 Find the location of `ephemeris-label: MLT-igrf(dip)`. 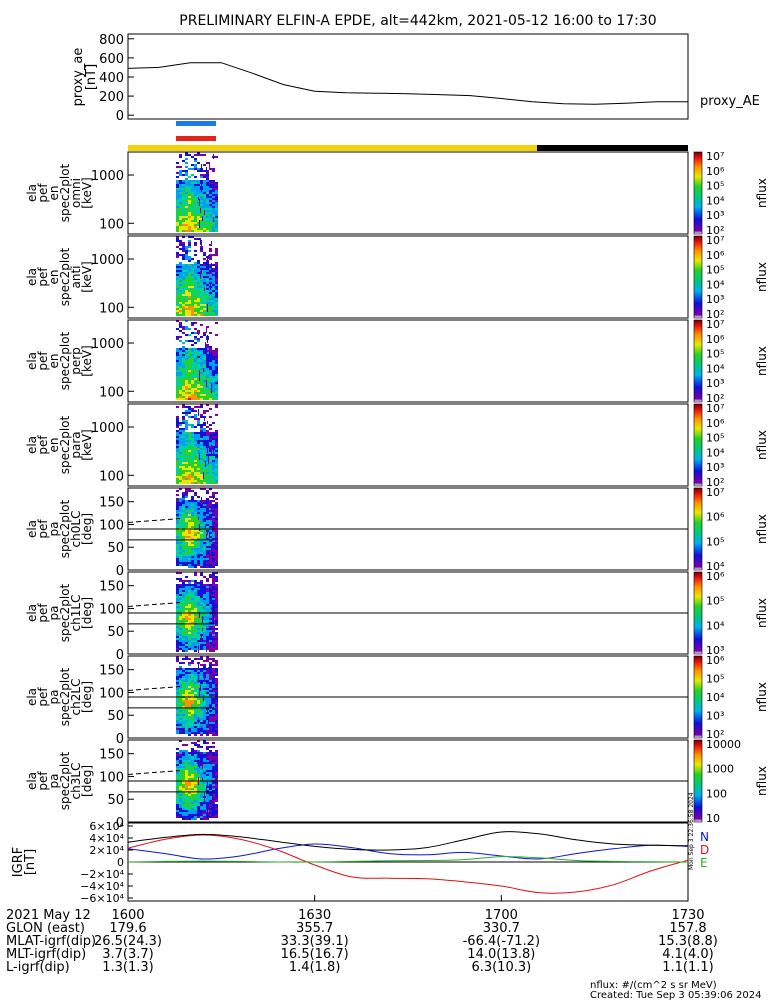

ephemeris-label: MLT-igrf(dip) is located at coordinates (46, 954).